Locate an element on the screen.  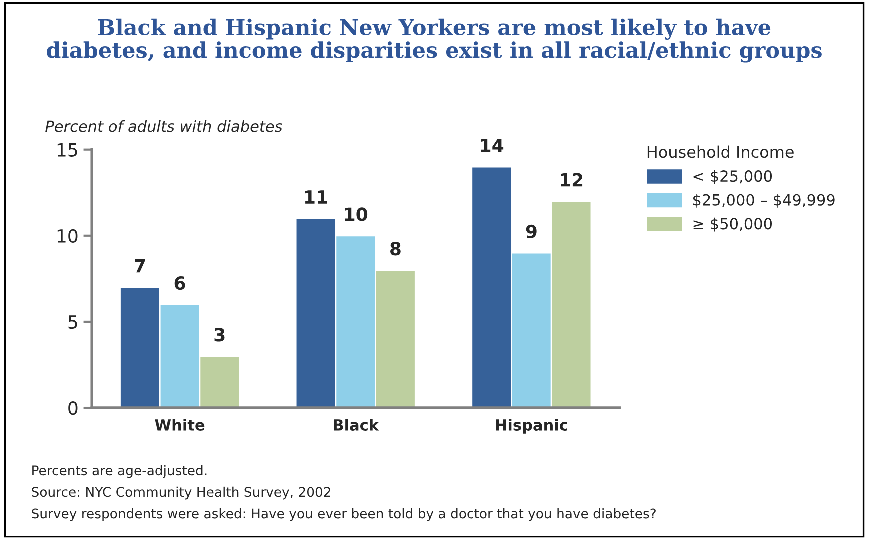
data-label: 3 is located at coordinates (219, 335).